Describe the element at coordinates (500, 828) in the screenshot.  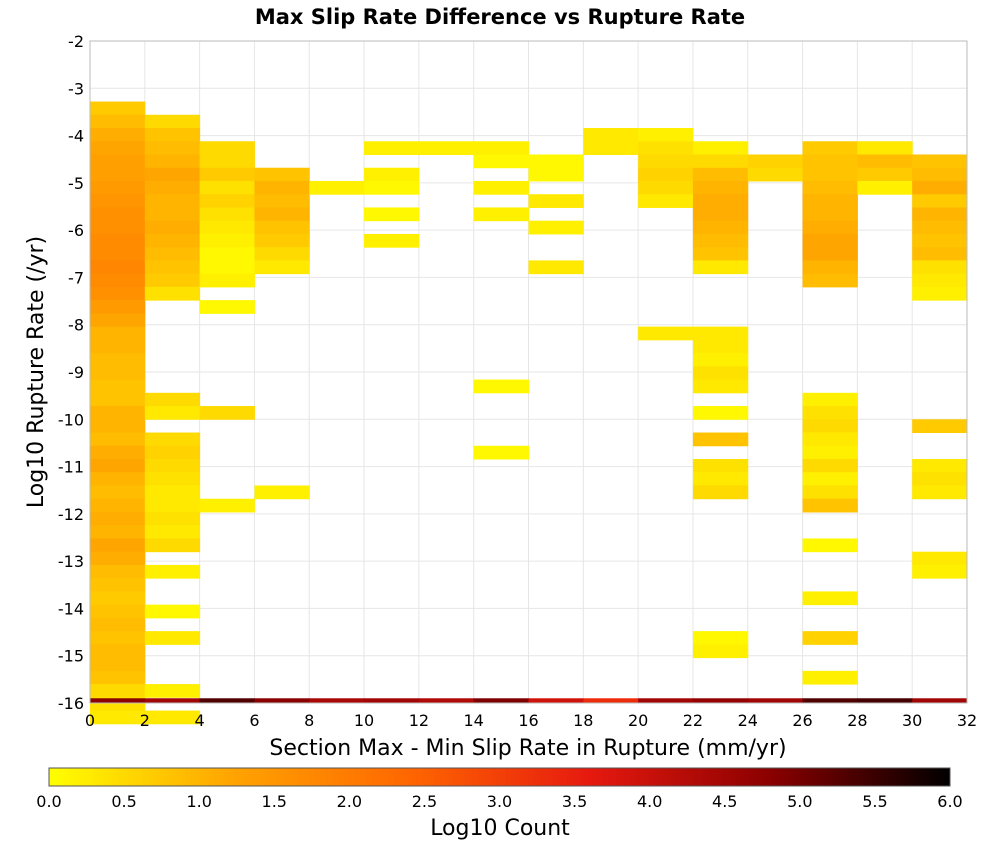
I see `colorbar-label: Log10 Count` at that location.